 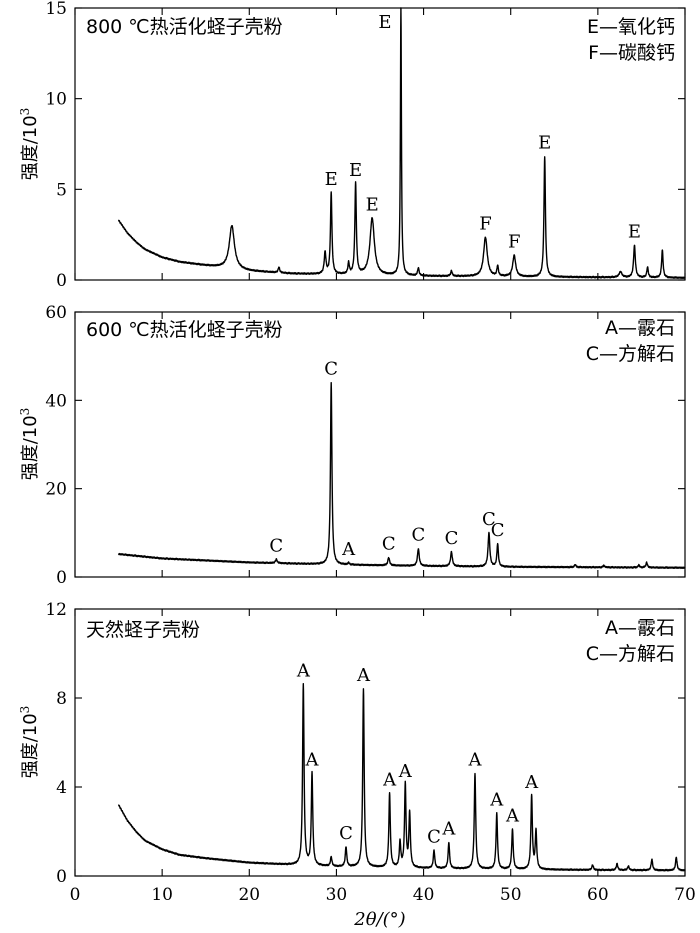 I want to click on legend-entry: E—氧化钙, so click(x=631, y=27).